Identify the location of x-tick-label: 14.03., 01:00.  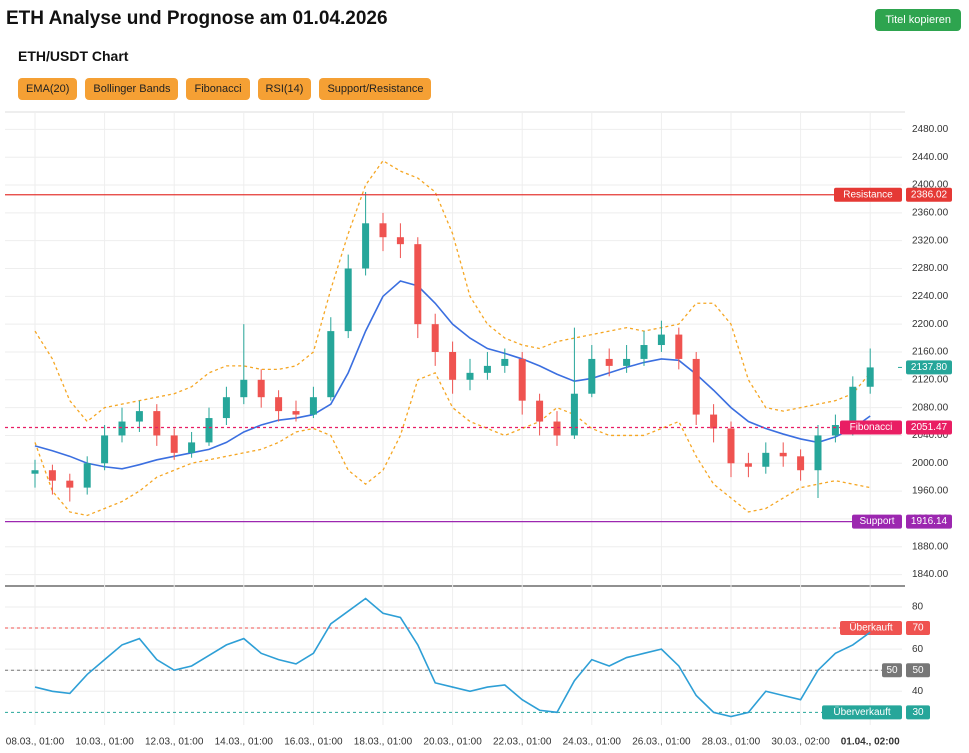
(244, 742).